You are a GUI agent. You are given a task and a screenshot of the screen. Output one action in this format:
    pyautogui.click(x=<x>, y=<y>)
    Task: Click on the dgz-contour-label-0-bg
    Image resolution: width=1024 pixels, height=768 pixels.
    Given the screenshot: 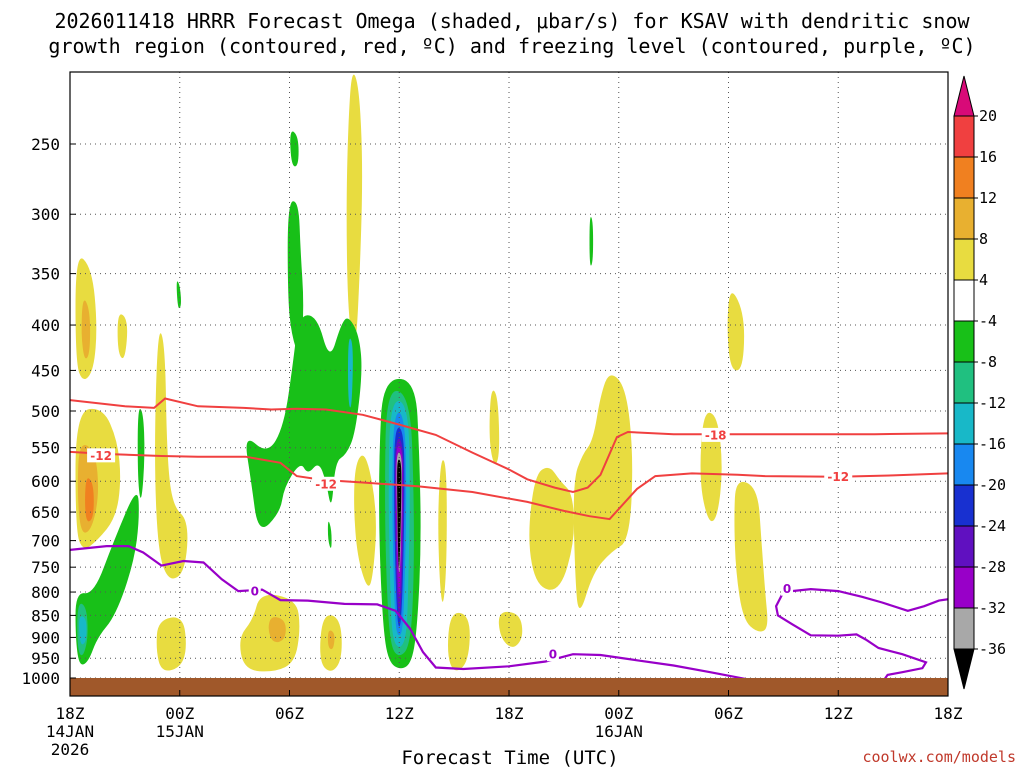 What is the action you would take?
    pyautogui.click(x=715, y=434)
    